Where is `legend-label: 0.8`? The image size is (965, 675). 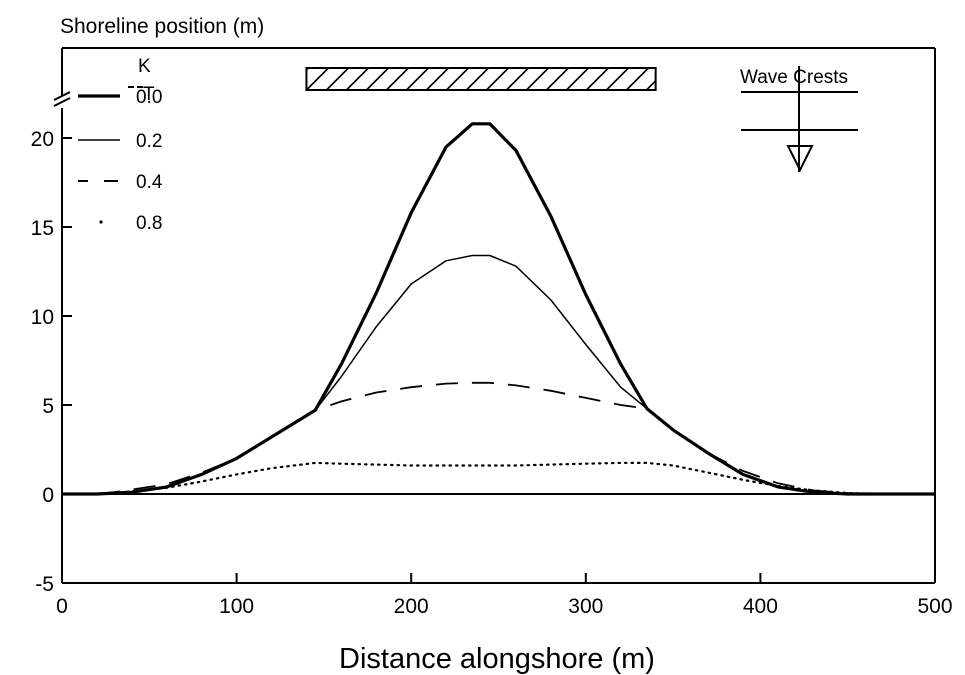
legend-label: 0.8 is located at coordinates (149, 223).